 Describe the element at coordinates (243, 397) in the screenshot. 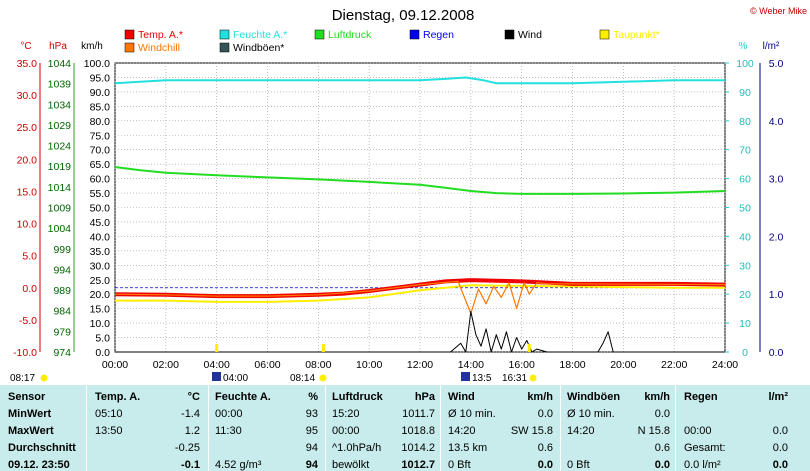

I see `header-humidity: Feuchte A.` at that location.